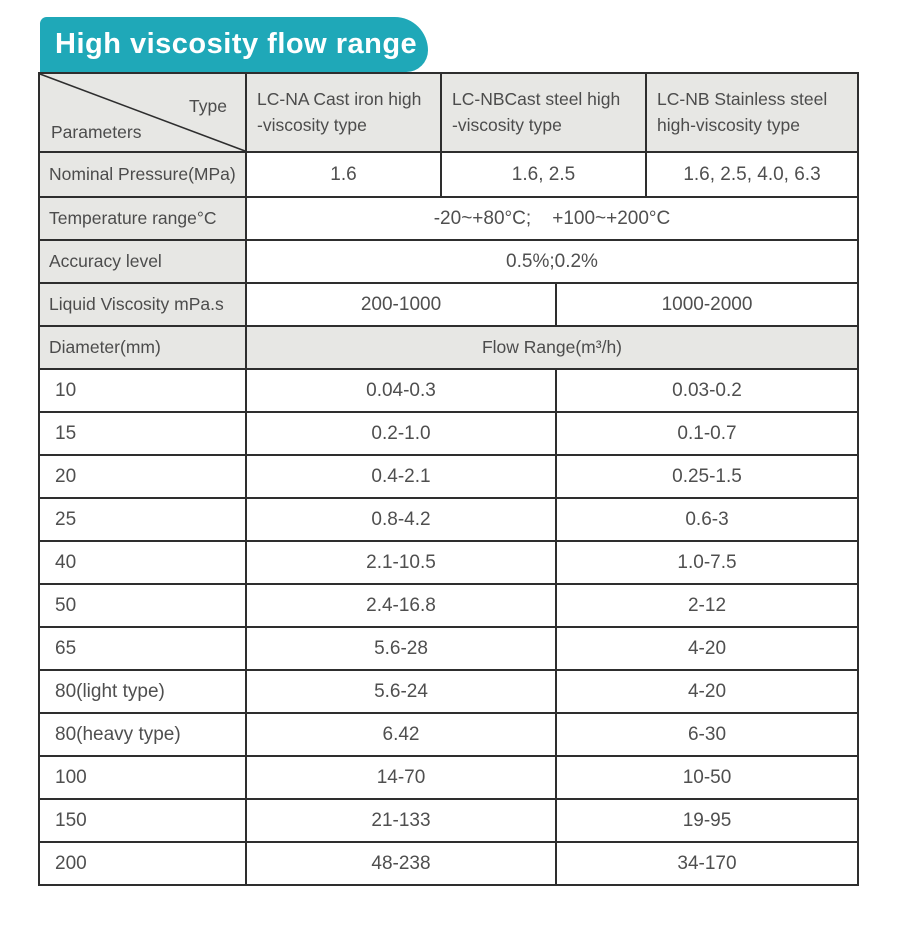 The height and width of the screenshot is (945, 900). I want to click on flow-row-40: 40 2.1-10.5 1.0-7.5, so click(448, 562).